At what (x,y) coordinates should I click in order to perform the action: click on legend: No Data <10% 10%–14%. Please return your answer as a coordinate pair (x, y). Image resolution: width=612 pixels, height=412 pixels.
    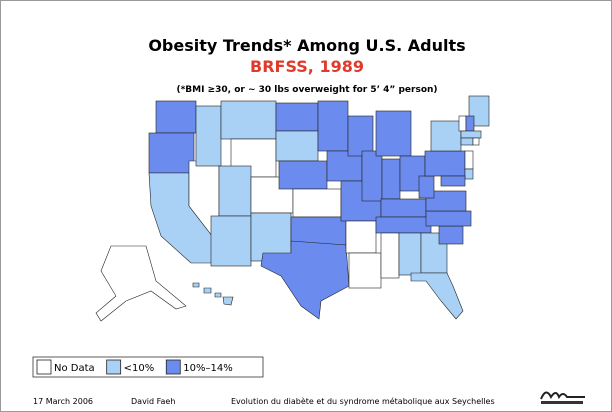
    Looking at the image, I should click on (148, 367).